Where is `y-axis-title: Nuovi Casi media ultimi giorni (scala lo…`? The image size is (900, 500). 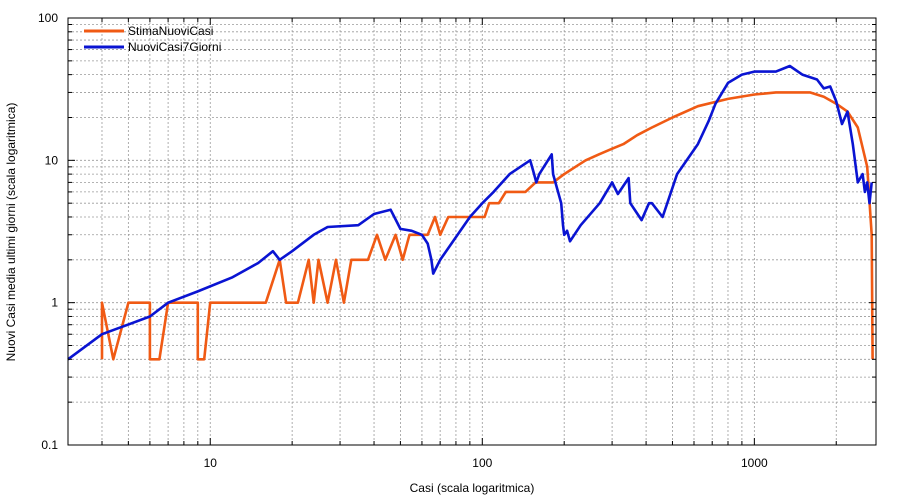 y-axis-title: Nuovi Casi media ultimi giorni (scala lo… is located at coordinates (11, 232).